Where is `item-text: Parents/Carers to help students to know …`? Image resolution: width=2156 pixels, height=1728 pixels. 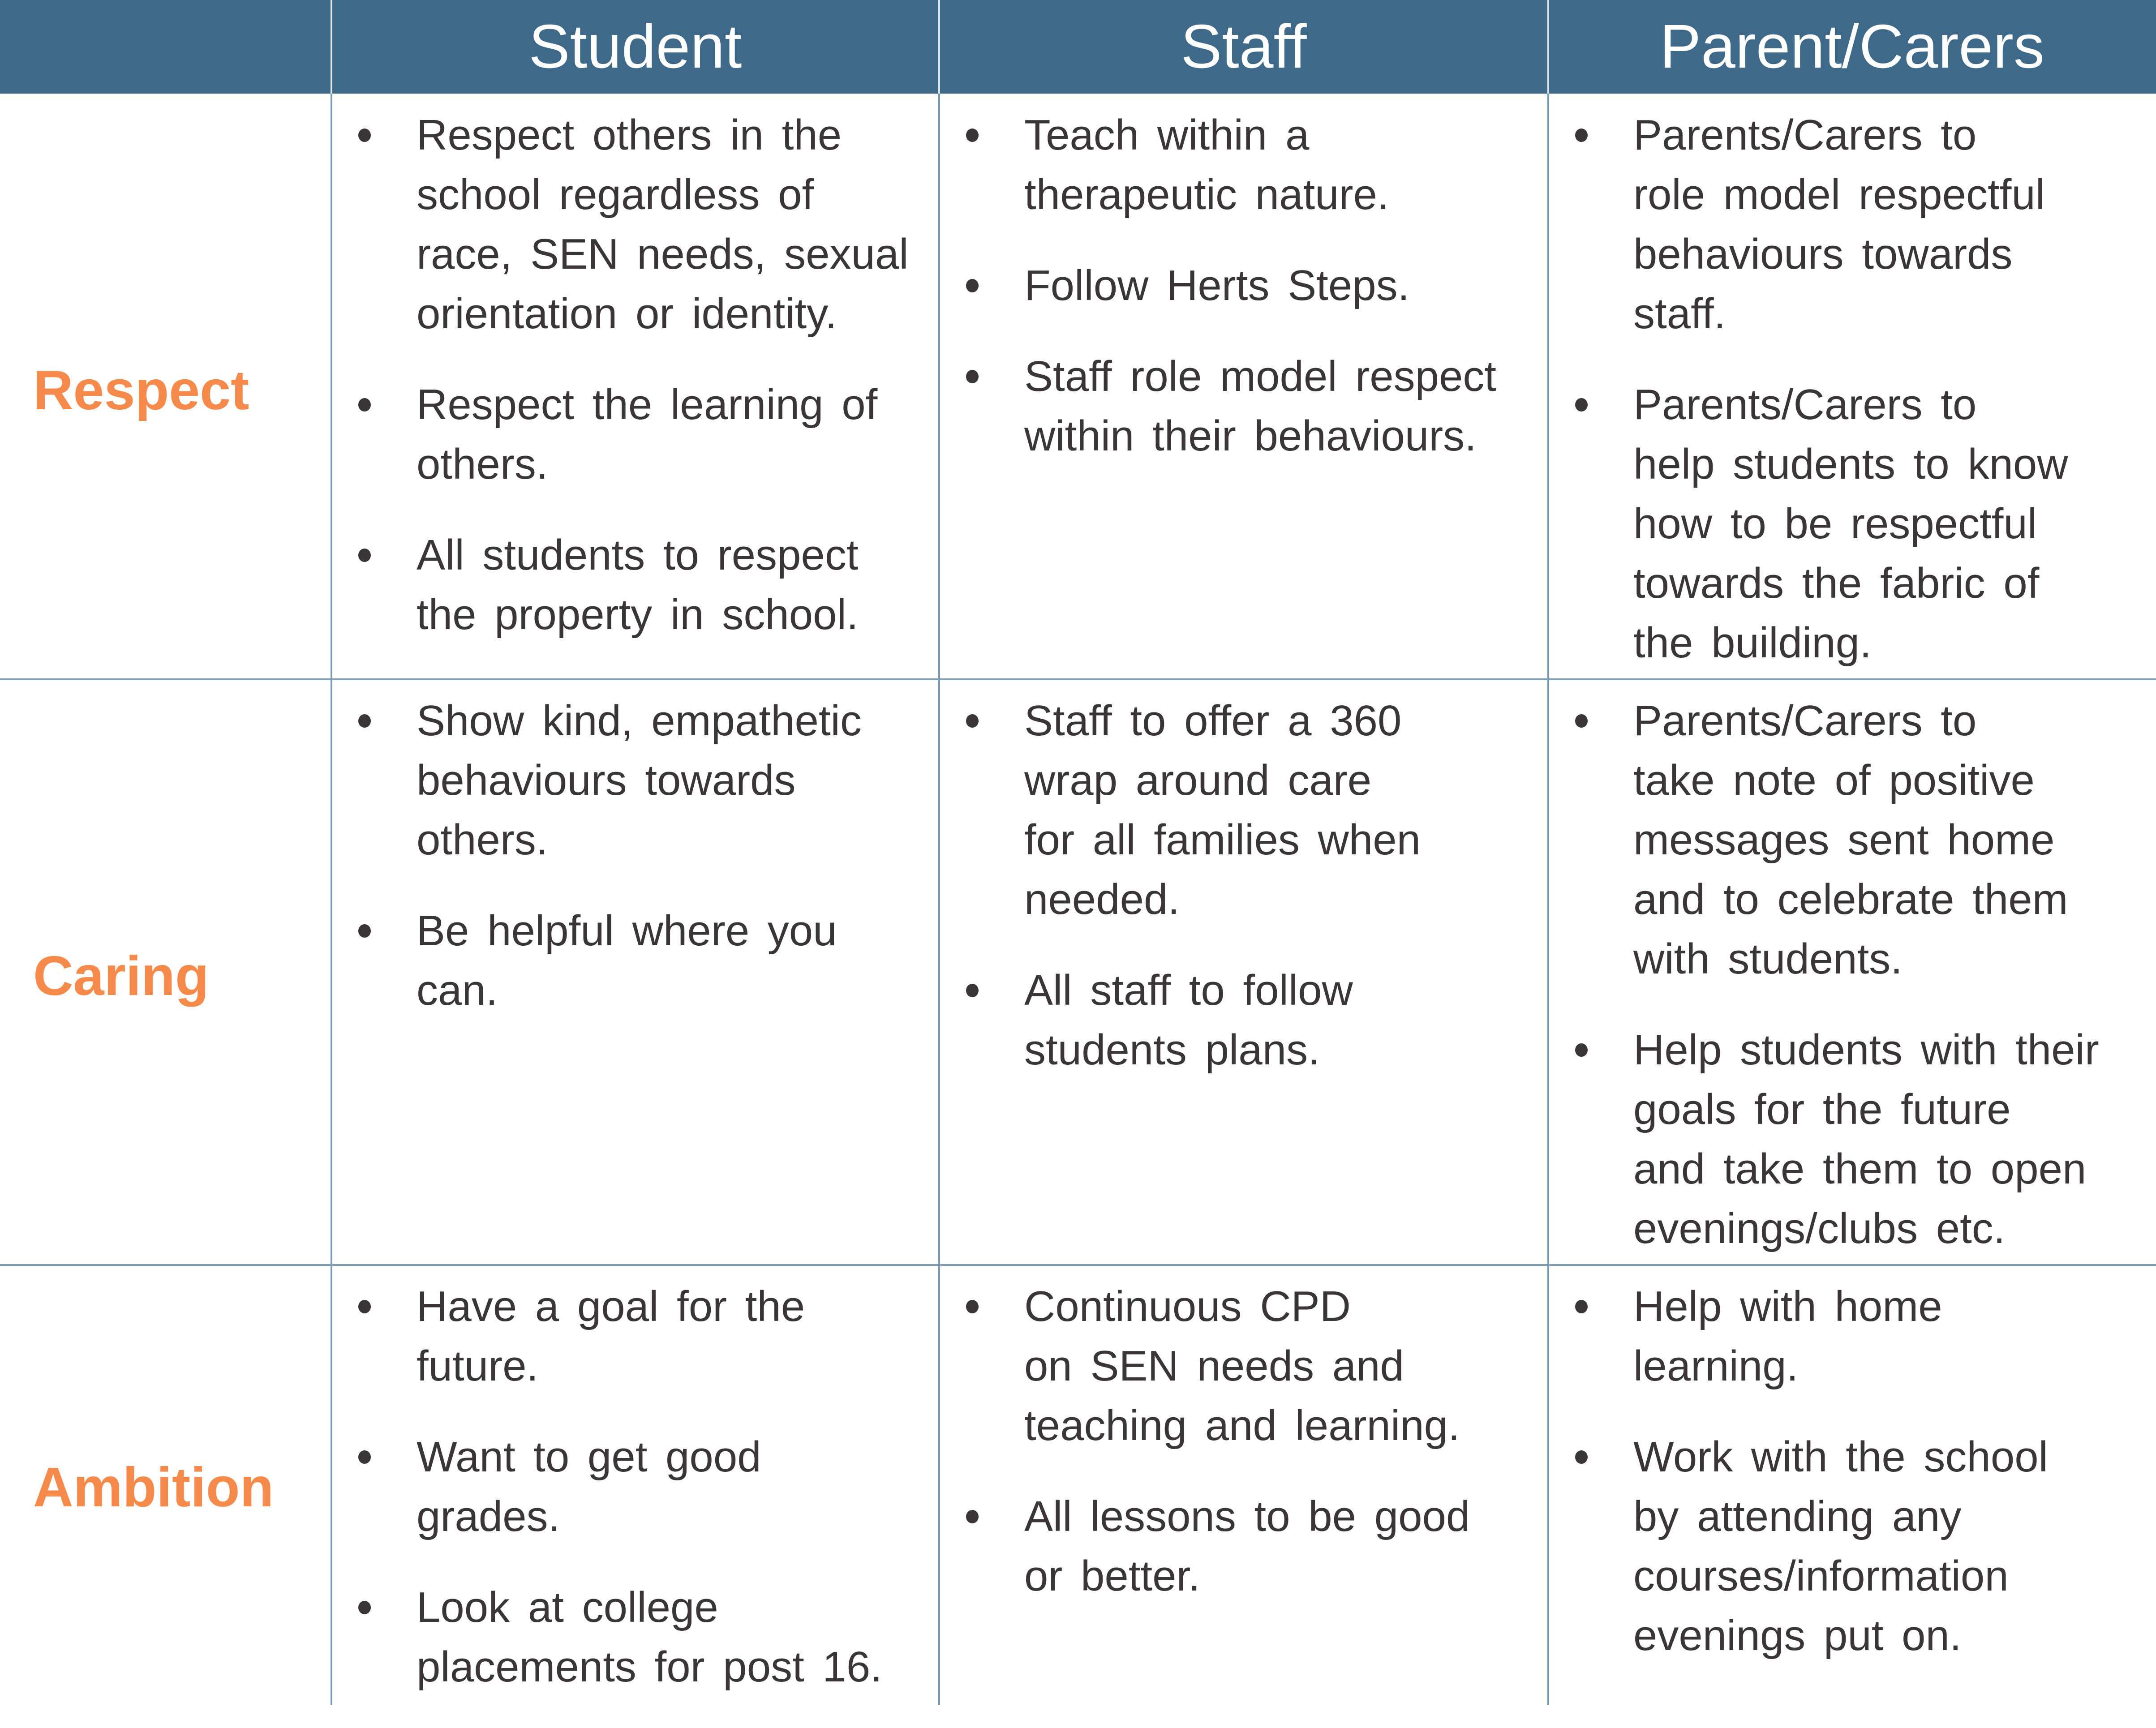 item-text: Parents/Carers to help students to know … is located at coordinates (1850, 524).